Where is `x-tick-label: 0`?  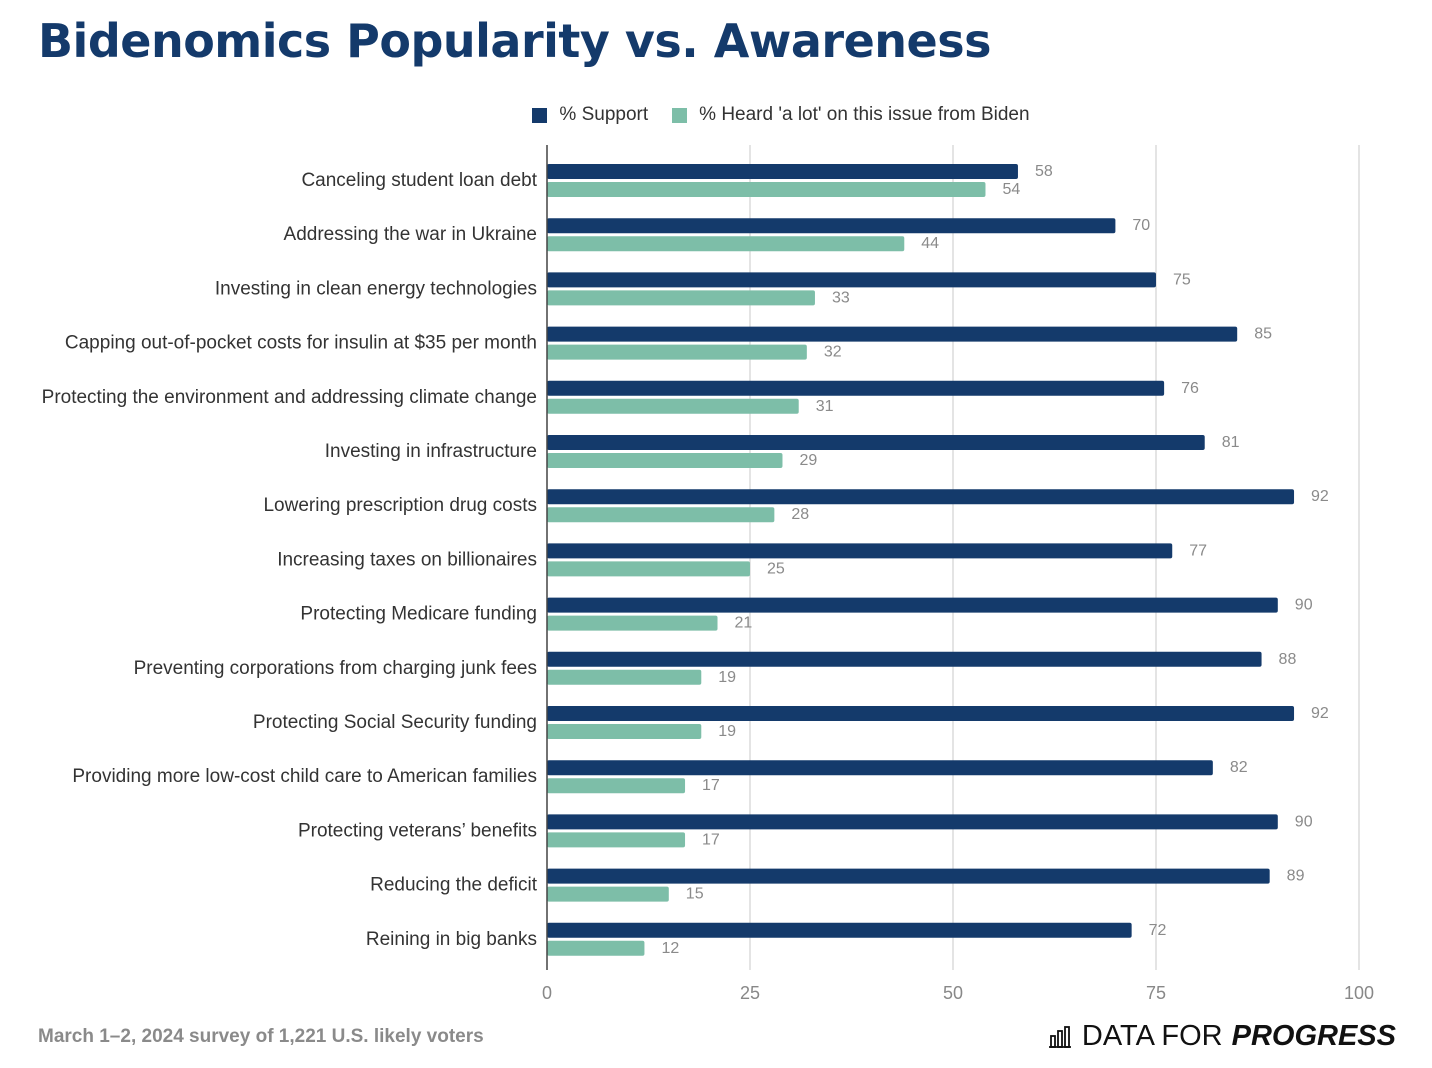
x-tick-label: 0 is located at coordinates (547, 993).